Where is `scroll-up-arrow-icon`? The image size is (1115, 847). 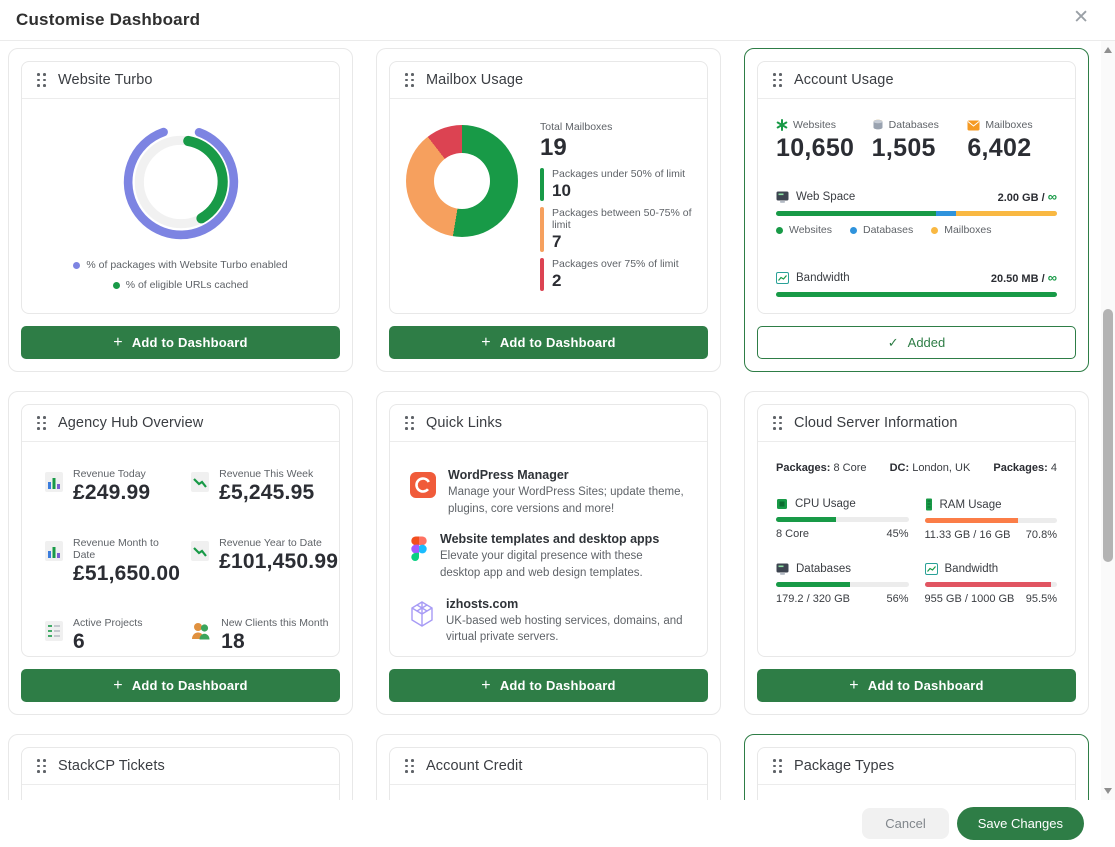 scroll-up-arrow-icon is located at coordinates (1108, 50).